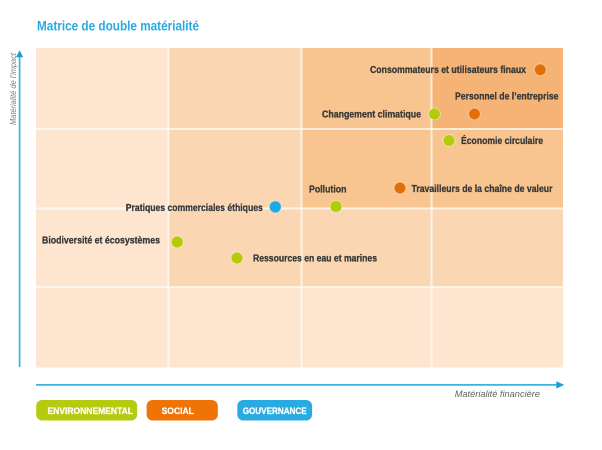 Image resolution: width=602 pixels, height=450 pixels. Describe the element at coordinates (118, 26) in the screenshot. I see `svg-text: Matrice de double matérialité` at that location.